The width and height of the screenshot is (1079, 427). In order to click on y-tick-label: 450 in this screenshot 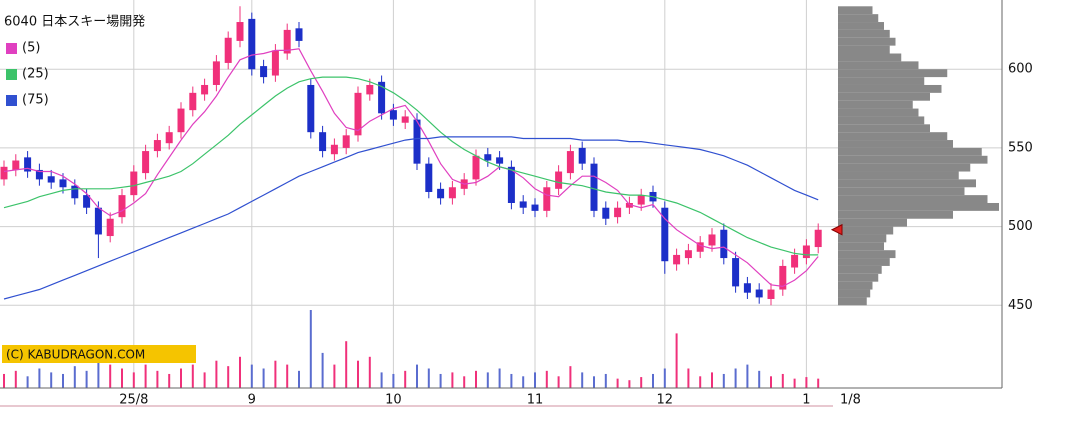, I will do `click(1020, 305)`.